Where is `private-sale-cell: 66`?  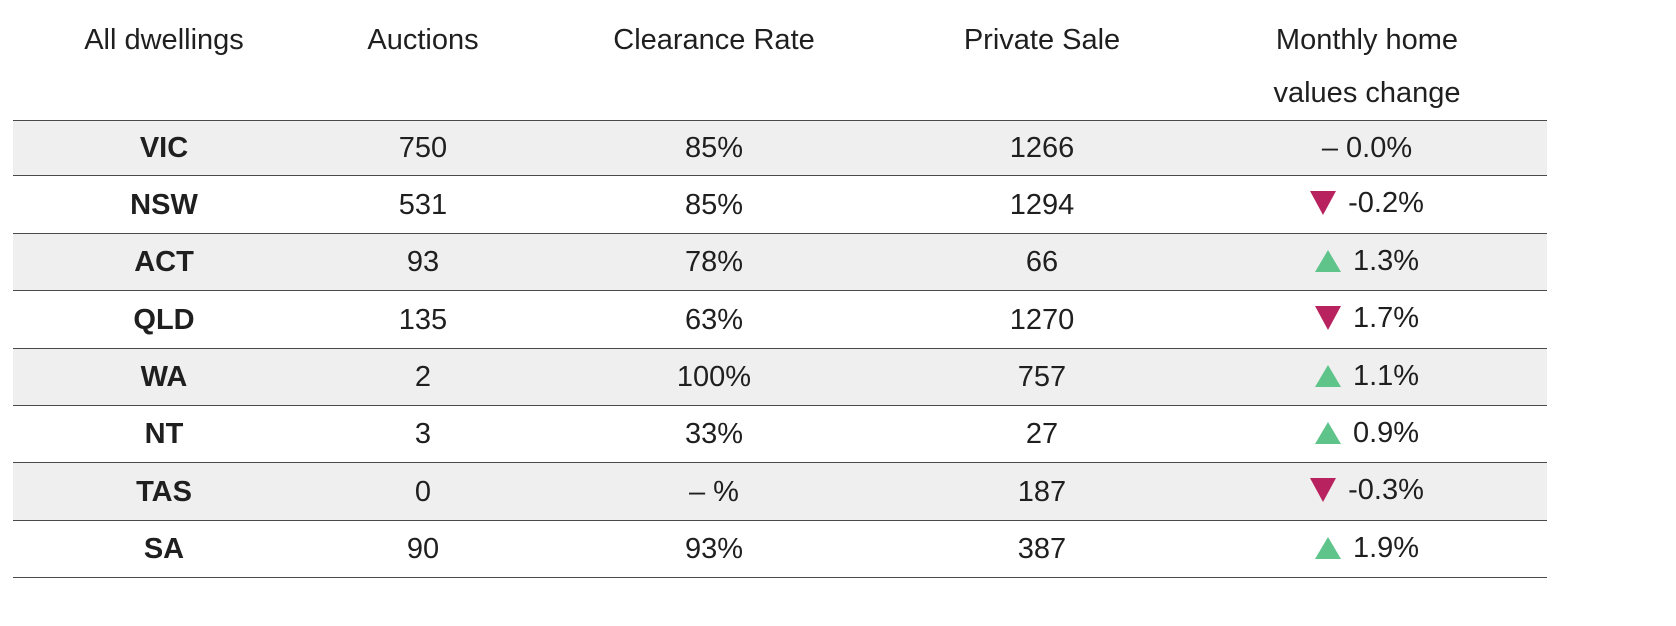
private-sale-cell: 66 is located at coordinates (1042, 262).